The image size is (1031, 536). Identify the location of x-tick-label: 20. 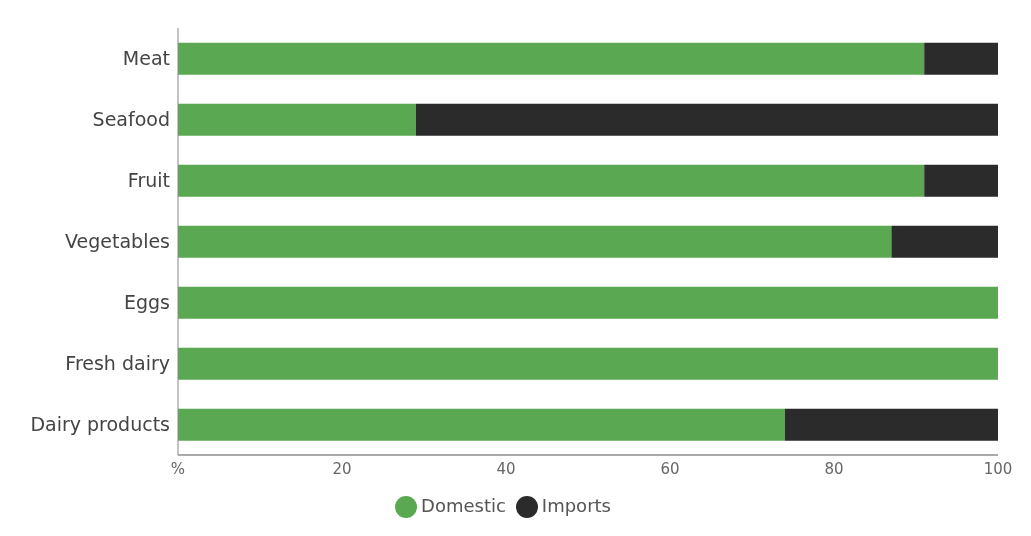
(342, 468).